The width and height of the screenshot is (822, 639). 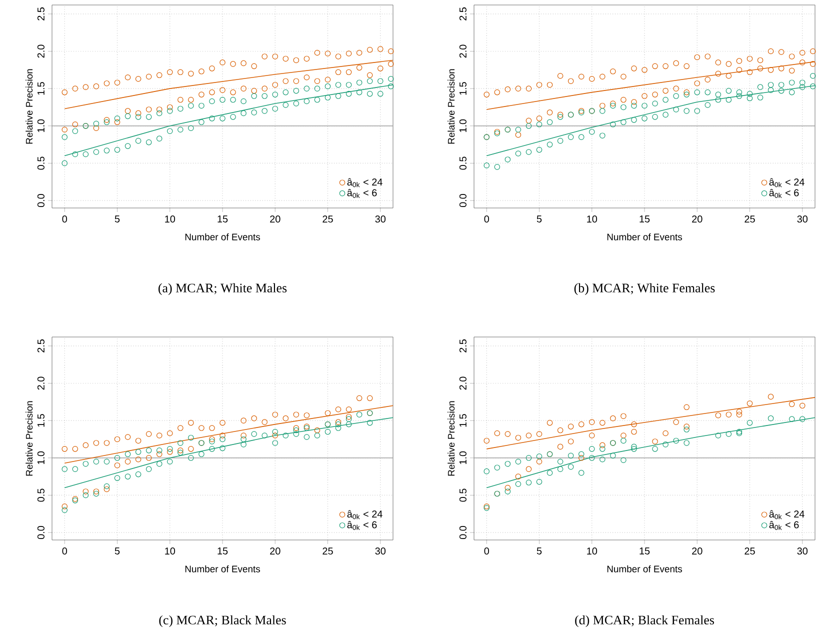 I want to click on text: (b) MCAR; White Females, so click(x=644, y=289).